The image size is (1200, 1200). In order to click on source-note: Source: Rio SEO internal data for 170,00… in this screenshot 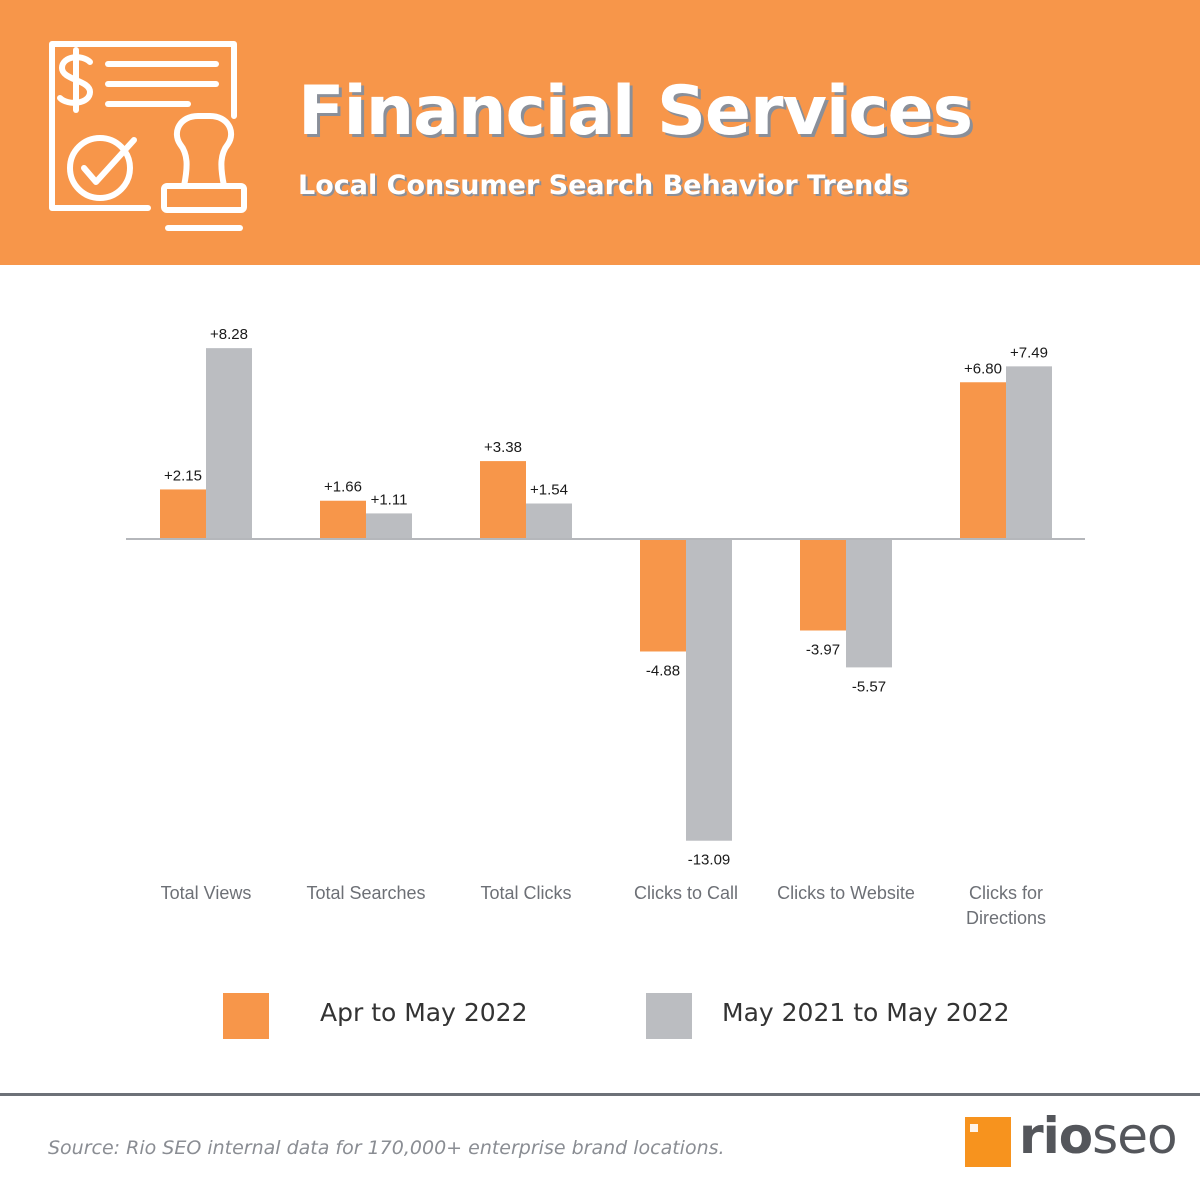, I will do `click(386, 1148)`.